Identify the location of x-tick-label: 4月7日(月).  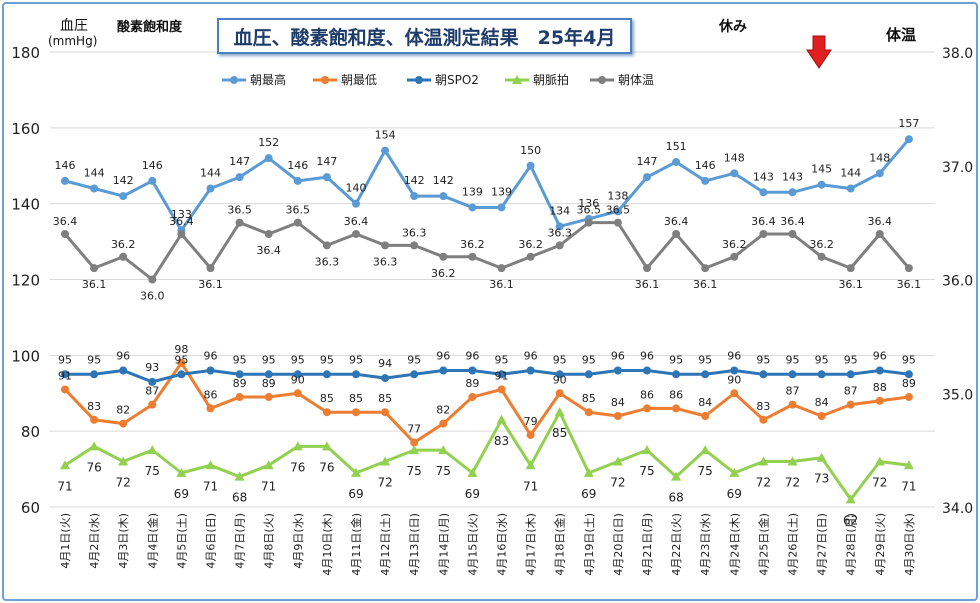
(240, 541).